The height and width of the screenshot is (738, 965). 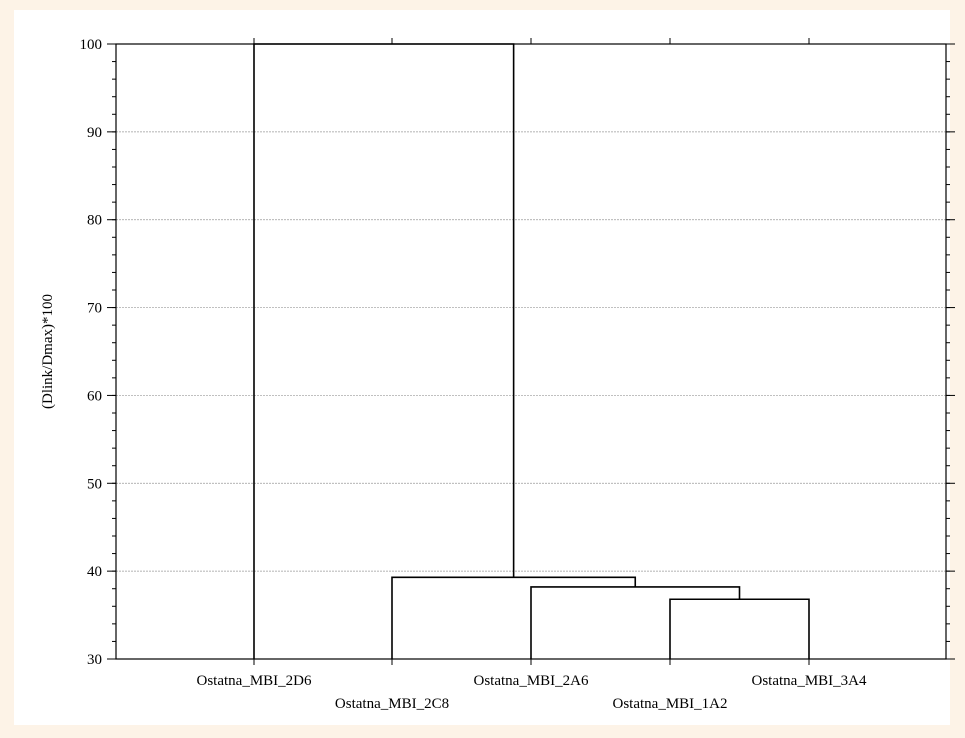 I want to click on y-tick-label: 70, so click(x=94, y=309).